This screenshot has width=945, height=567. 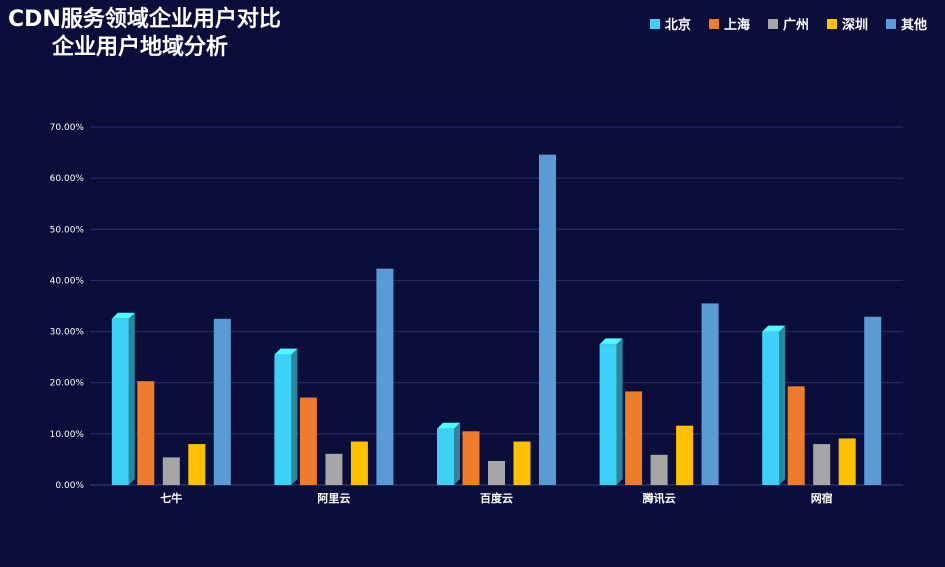 I want to click on legend-item-shanghai: 上海, so click(x=729, y=23).